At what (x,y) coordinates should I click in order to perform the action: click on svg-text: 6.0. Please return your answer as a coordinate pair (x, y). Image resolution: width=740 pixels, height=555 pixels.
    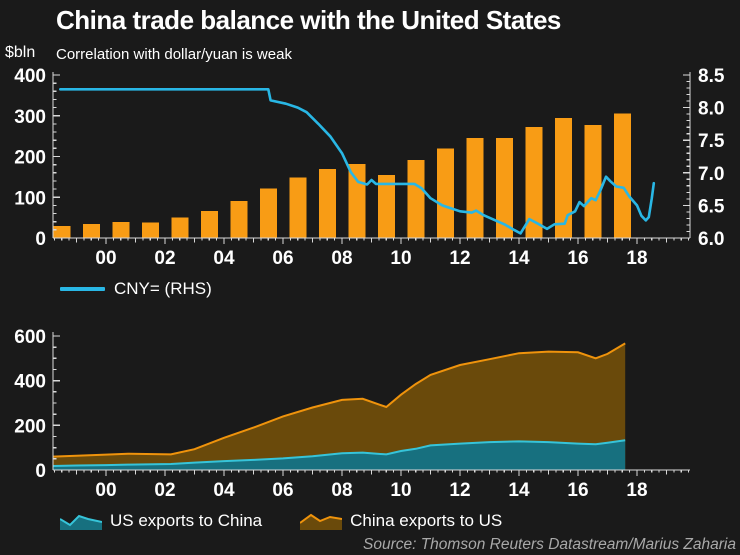
    Looking at the image, I should click on (711, 239).